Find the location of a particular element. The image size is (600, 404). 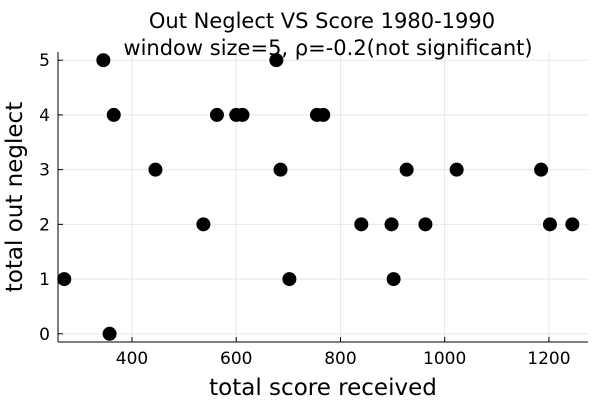

y-tick-label-1: 1 is located at coordinates (44, 280).